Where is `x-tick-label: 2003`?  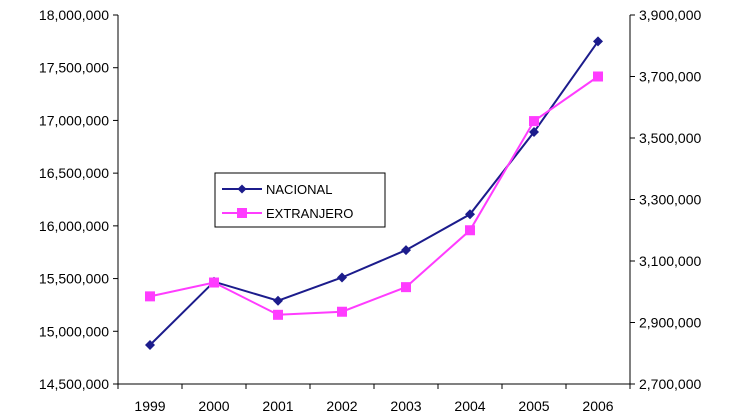 x-tick-label: 2003 is located at coordinates (405, 406).